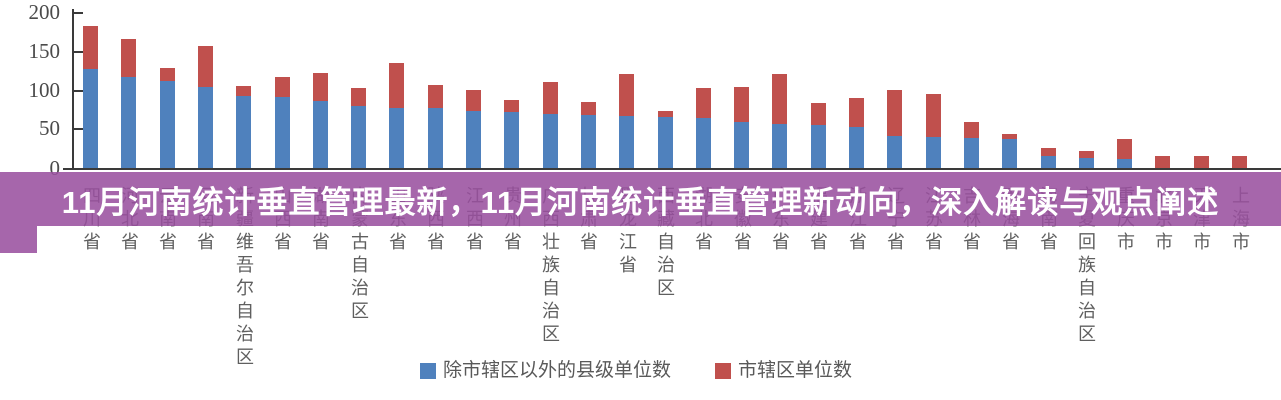  What do you see at coordinates (73, 89) in the screenshot?
I see `y-axis-line` at bounding box center [73, 89].